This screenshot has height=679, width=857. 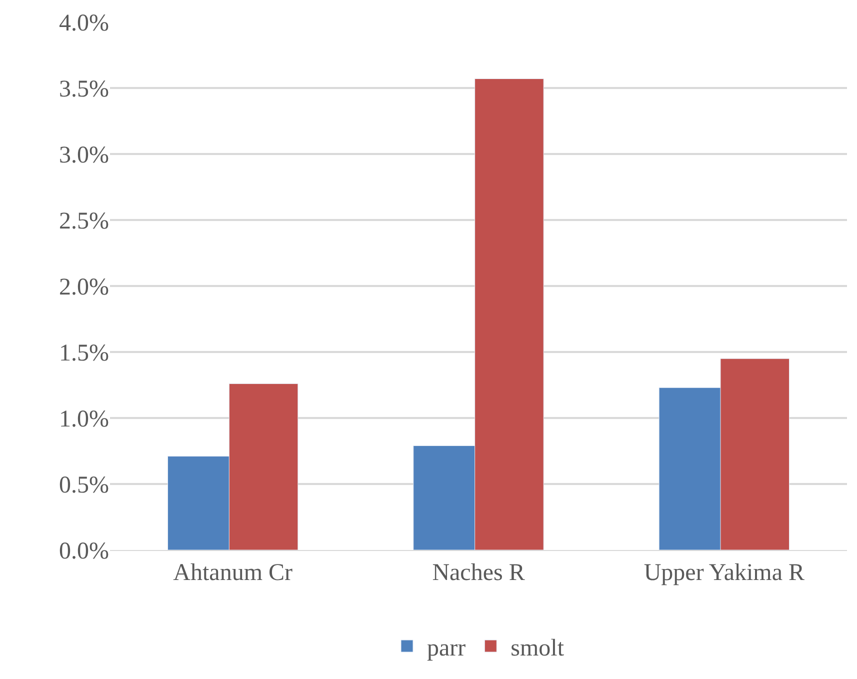 I want to click on y-tick-label: 1.0%, so click(x=84, y=419).